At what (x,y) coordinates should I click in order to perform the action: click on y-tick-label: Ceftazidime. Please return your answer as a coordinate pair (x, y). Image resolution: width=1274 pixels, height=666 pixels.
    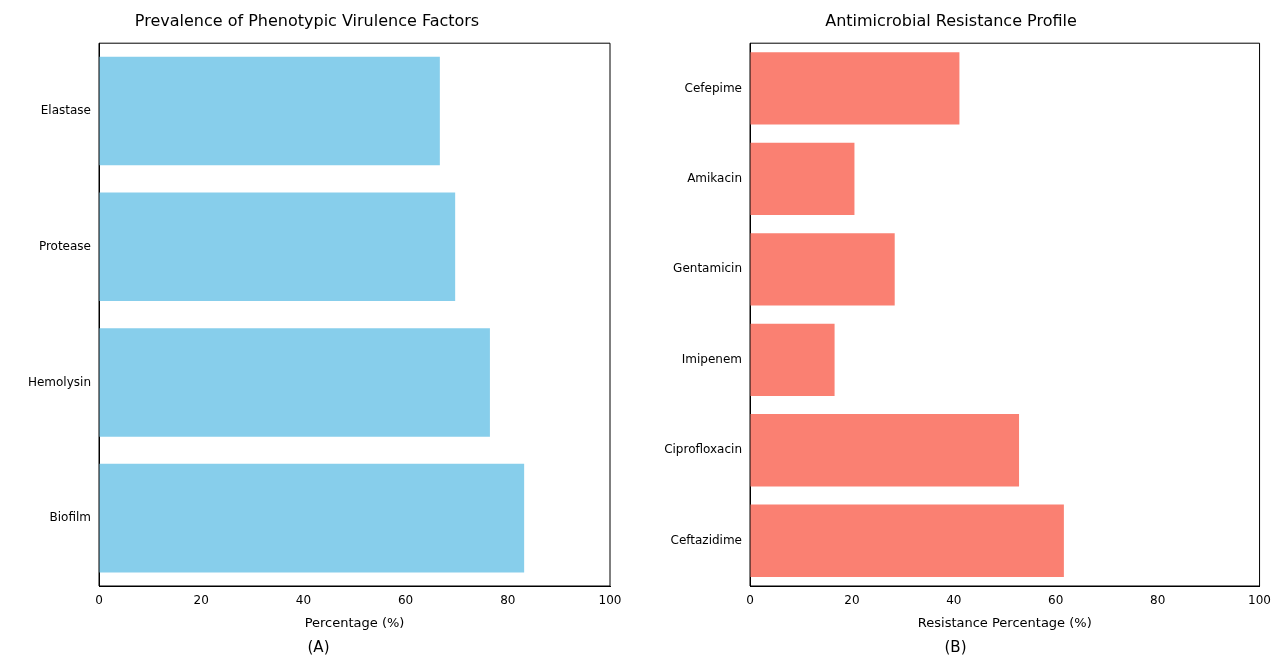
    Looking at the image, I should click on (706, 539).